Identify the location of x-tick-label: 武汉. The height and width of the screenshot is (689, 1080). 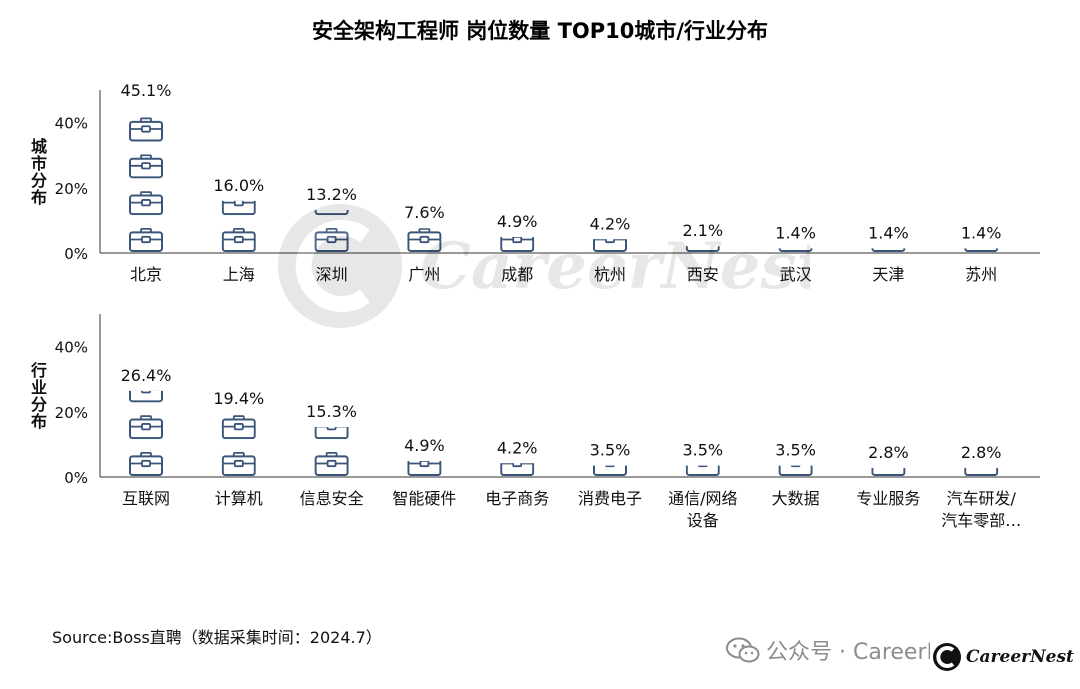
(796, 274).